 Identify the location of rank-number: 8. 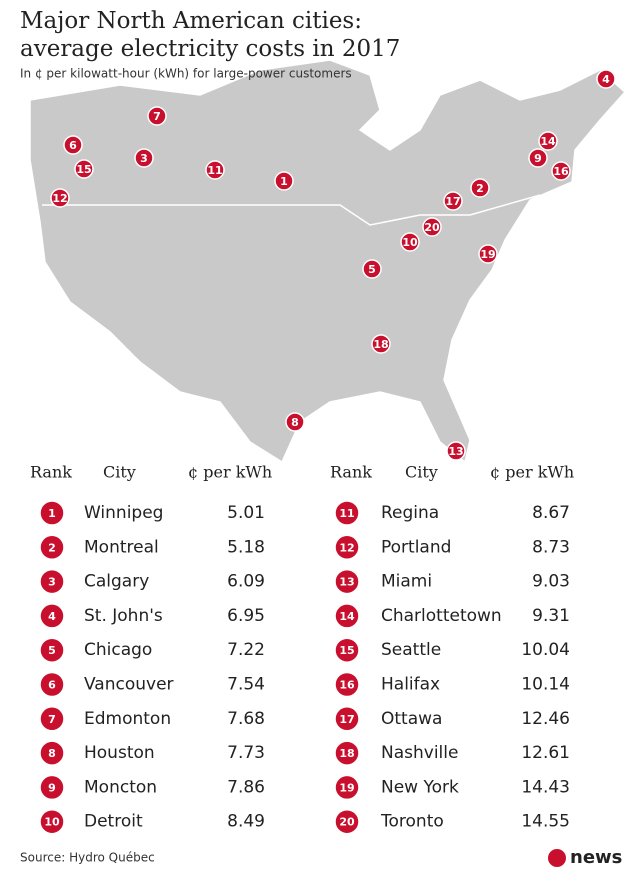
(52, 753).